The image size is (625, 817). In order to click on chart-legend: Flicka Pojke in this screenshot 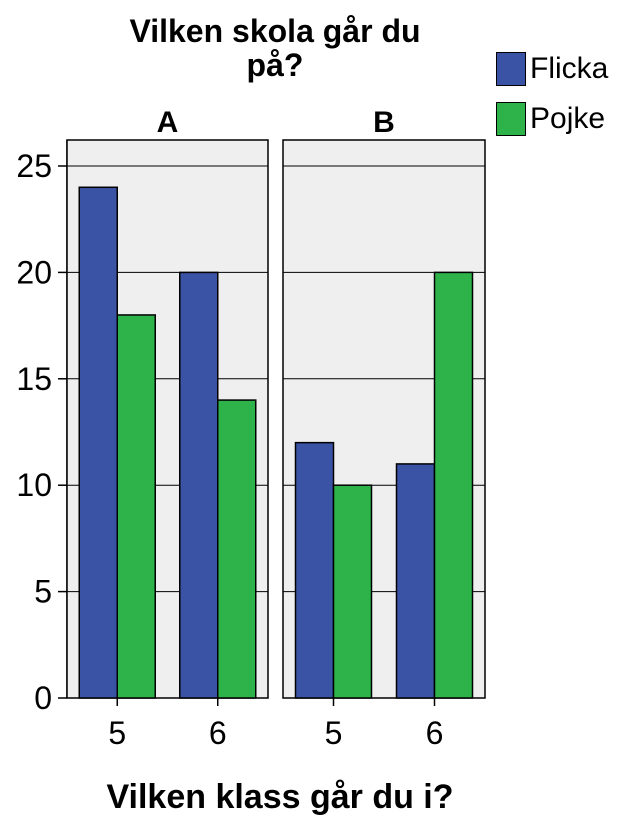, I will do `click(552, 94)`.